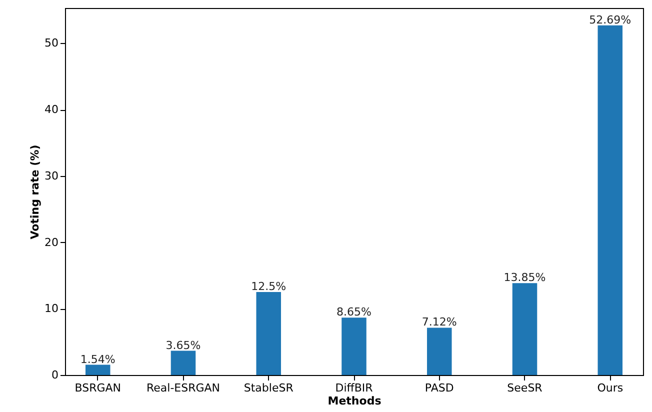 Image resolution: width=652 pixels, height=412 pixels. Describe the element at coordinates (439, 388) in the screenshot. I see `x-tick-label: PASD` at that location.